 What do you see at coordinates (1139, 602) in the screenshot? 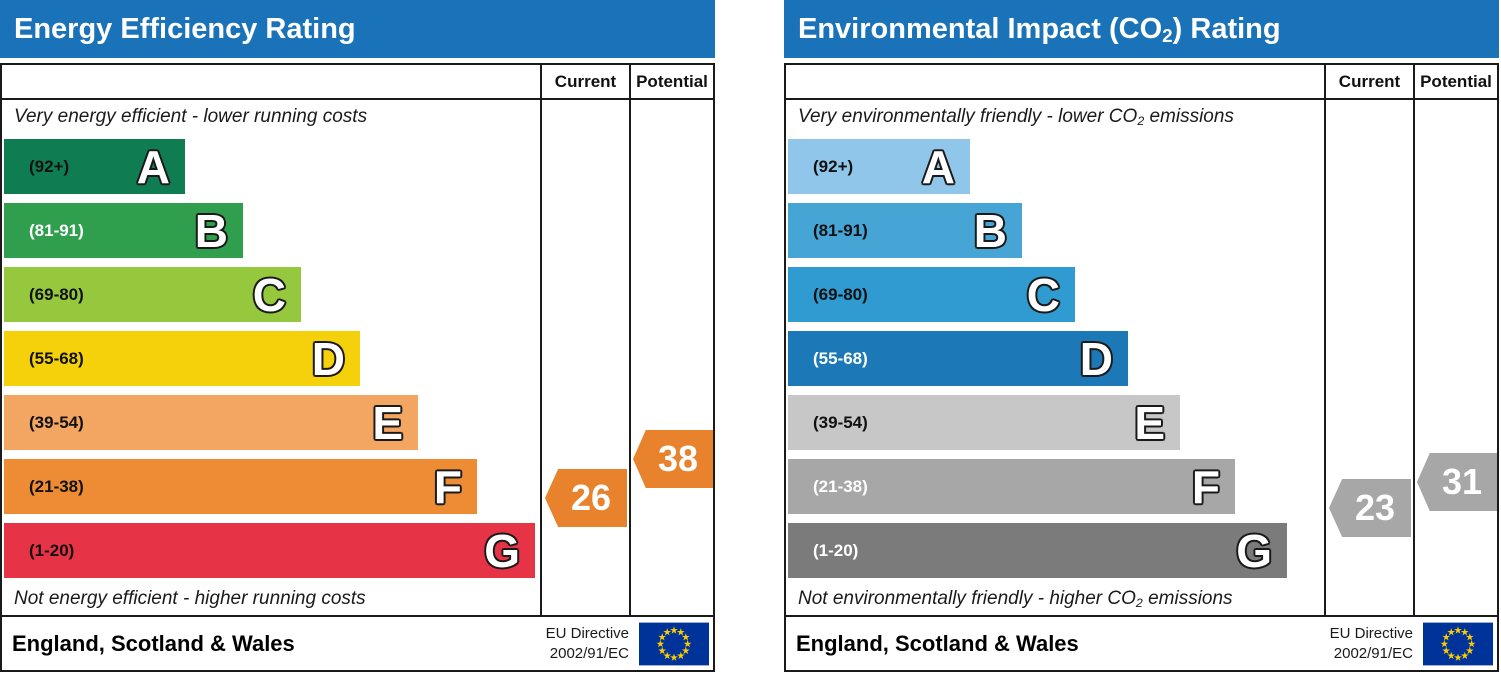
I see `bottom-caption-subscript: 2` at bounding box center [1139, 602].